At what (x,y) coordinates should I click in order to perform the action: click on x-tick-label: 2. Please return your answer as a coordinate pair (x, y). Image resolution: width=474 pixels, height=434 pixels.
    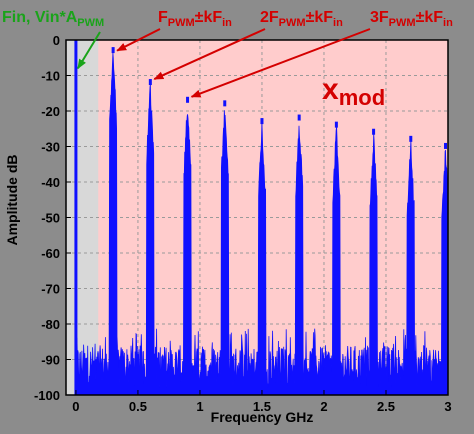
    Looking at the image, I should click on (323, 406).